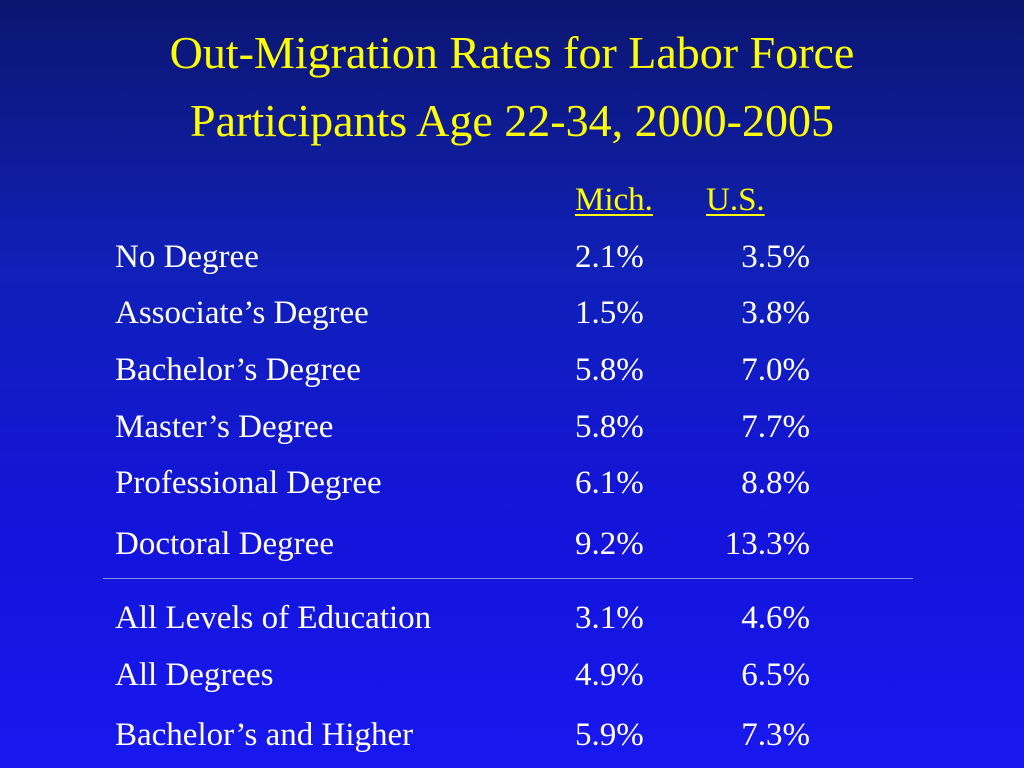 The height and width of the screenshot is (768, 1024). Describe the element at coordinates (508, 578) in the screenshot. I see `divider` at that location.